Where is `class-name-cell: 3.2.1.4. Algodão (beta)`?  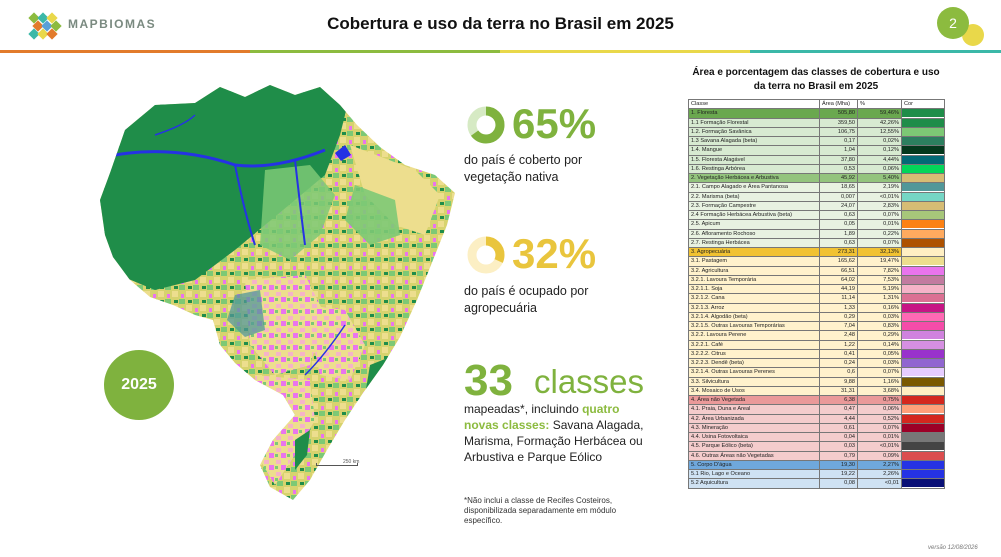
class-name-cell: 3.2.1.4. Algodão (beta) is located at coordinates (754, 317).